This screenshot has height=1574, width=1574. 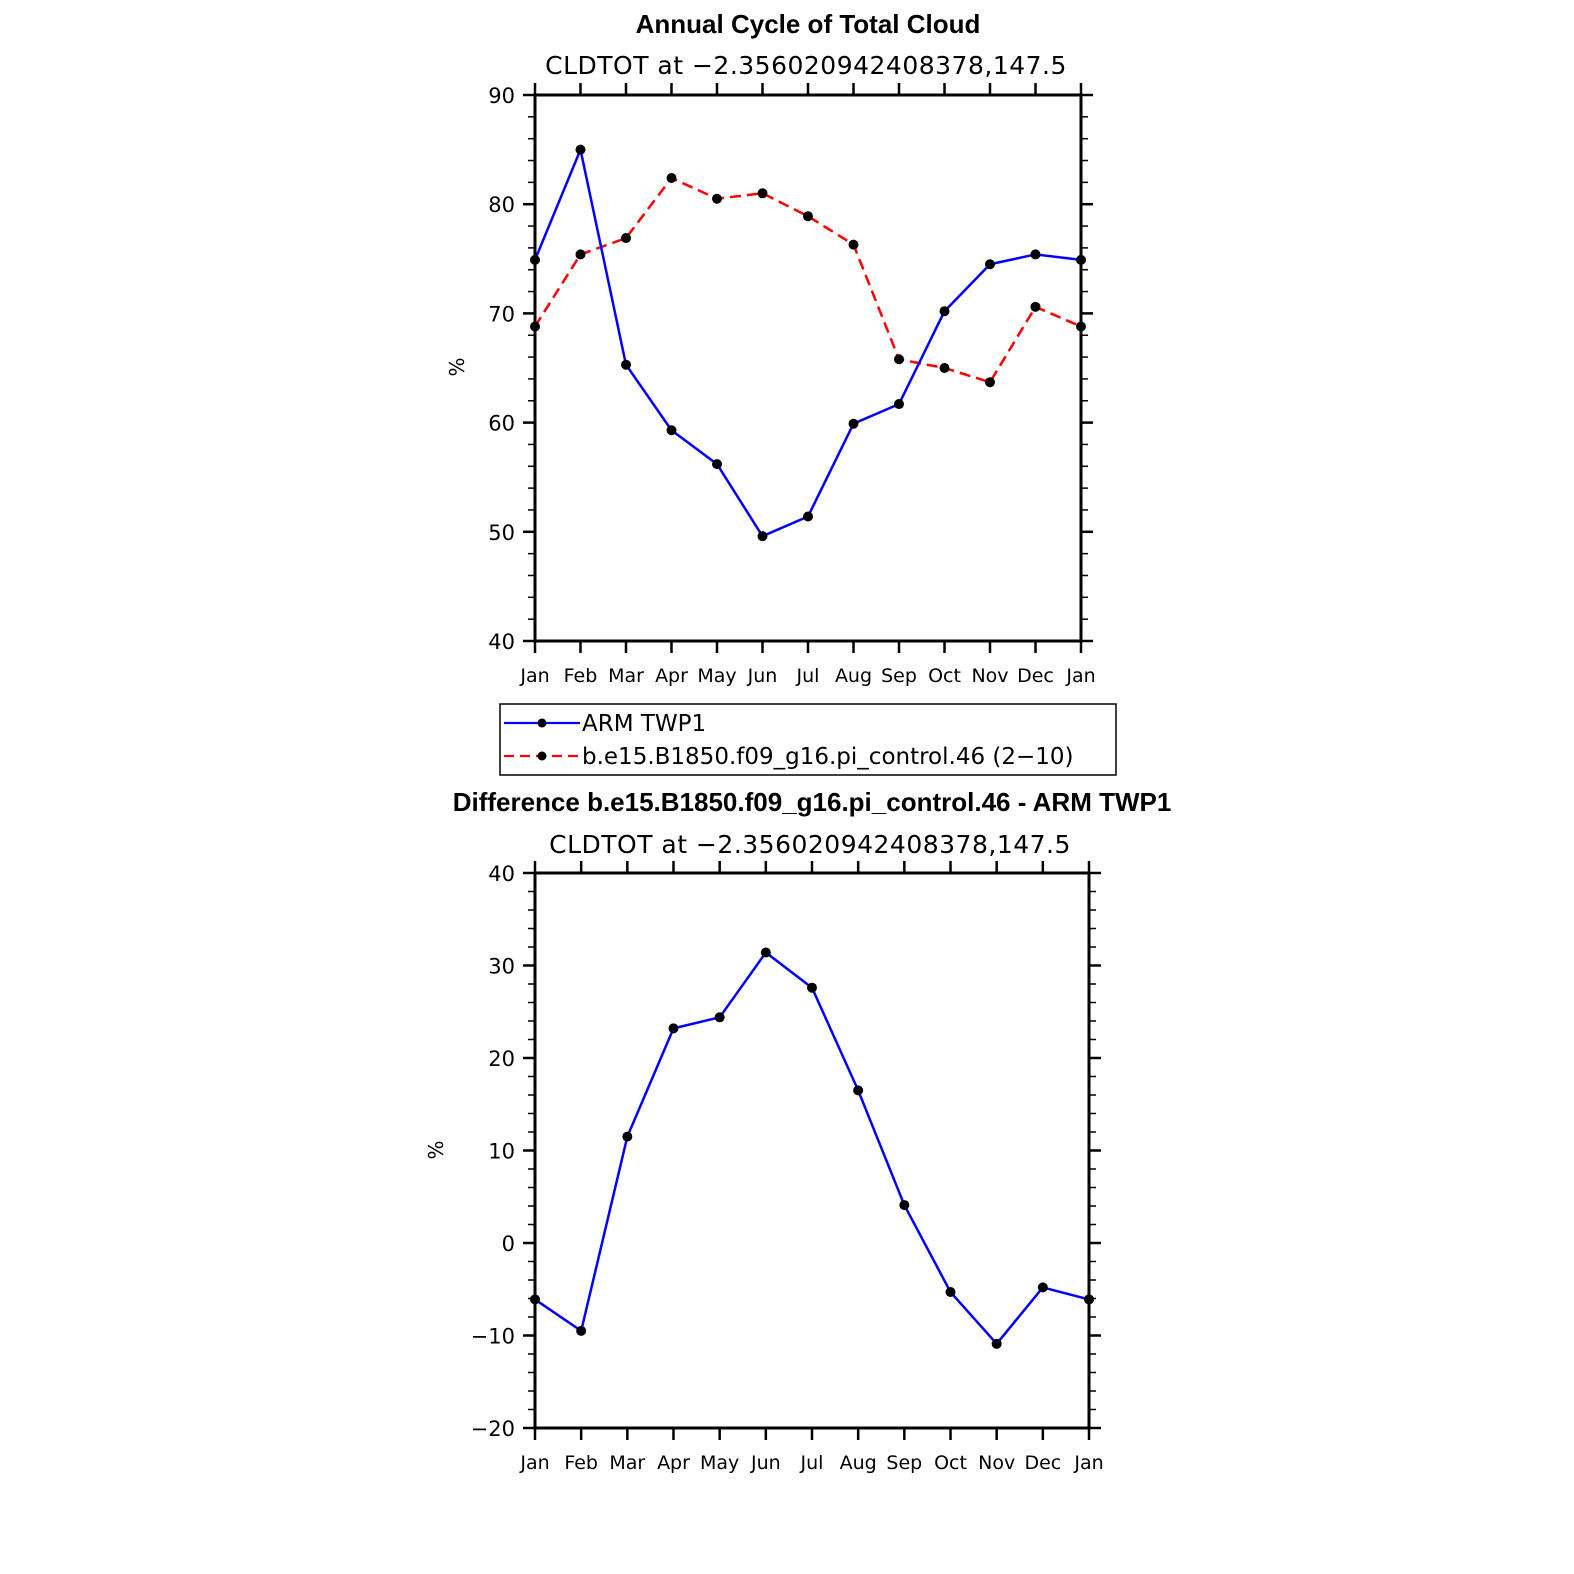 What do you see at coordinates (644, 724) in the screenshot?
I see `legend-label-arm-twp1: ARM TWP1` at bounding box center [644, 724].